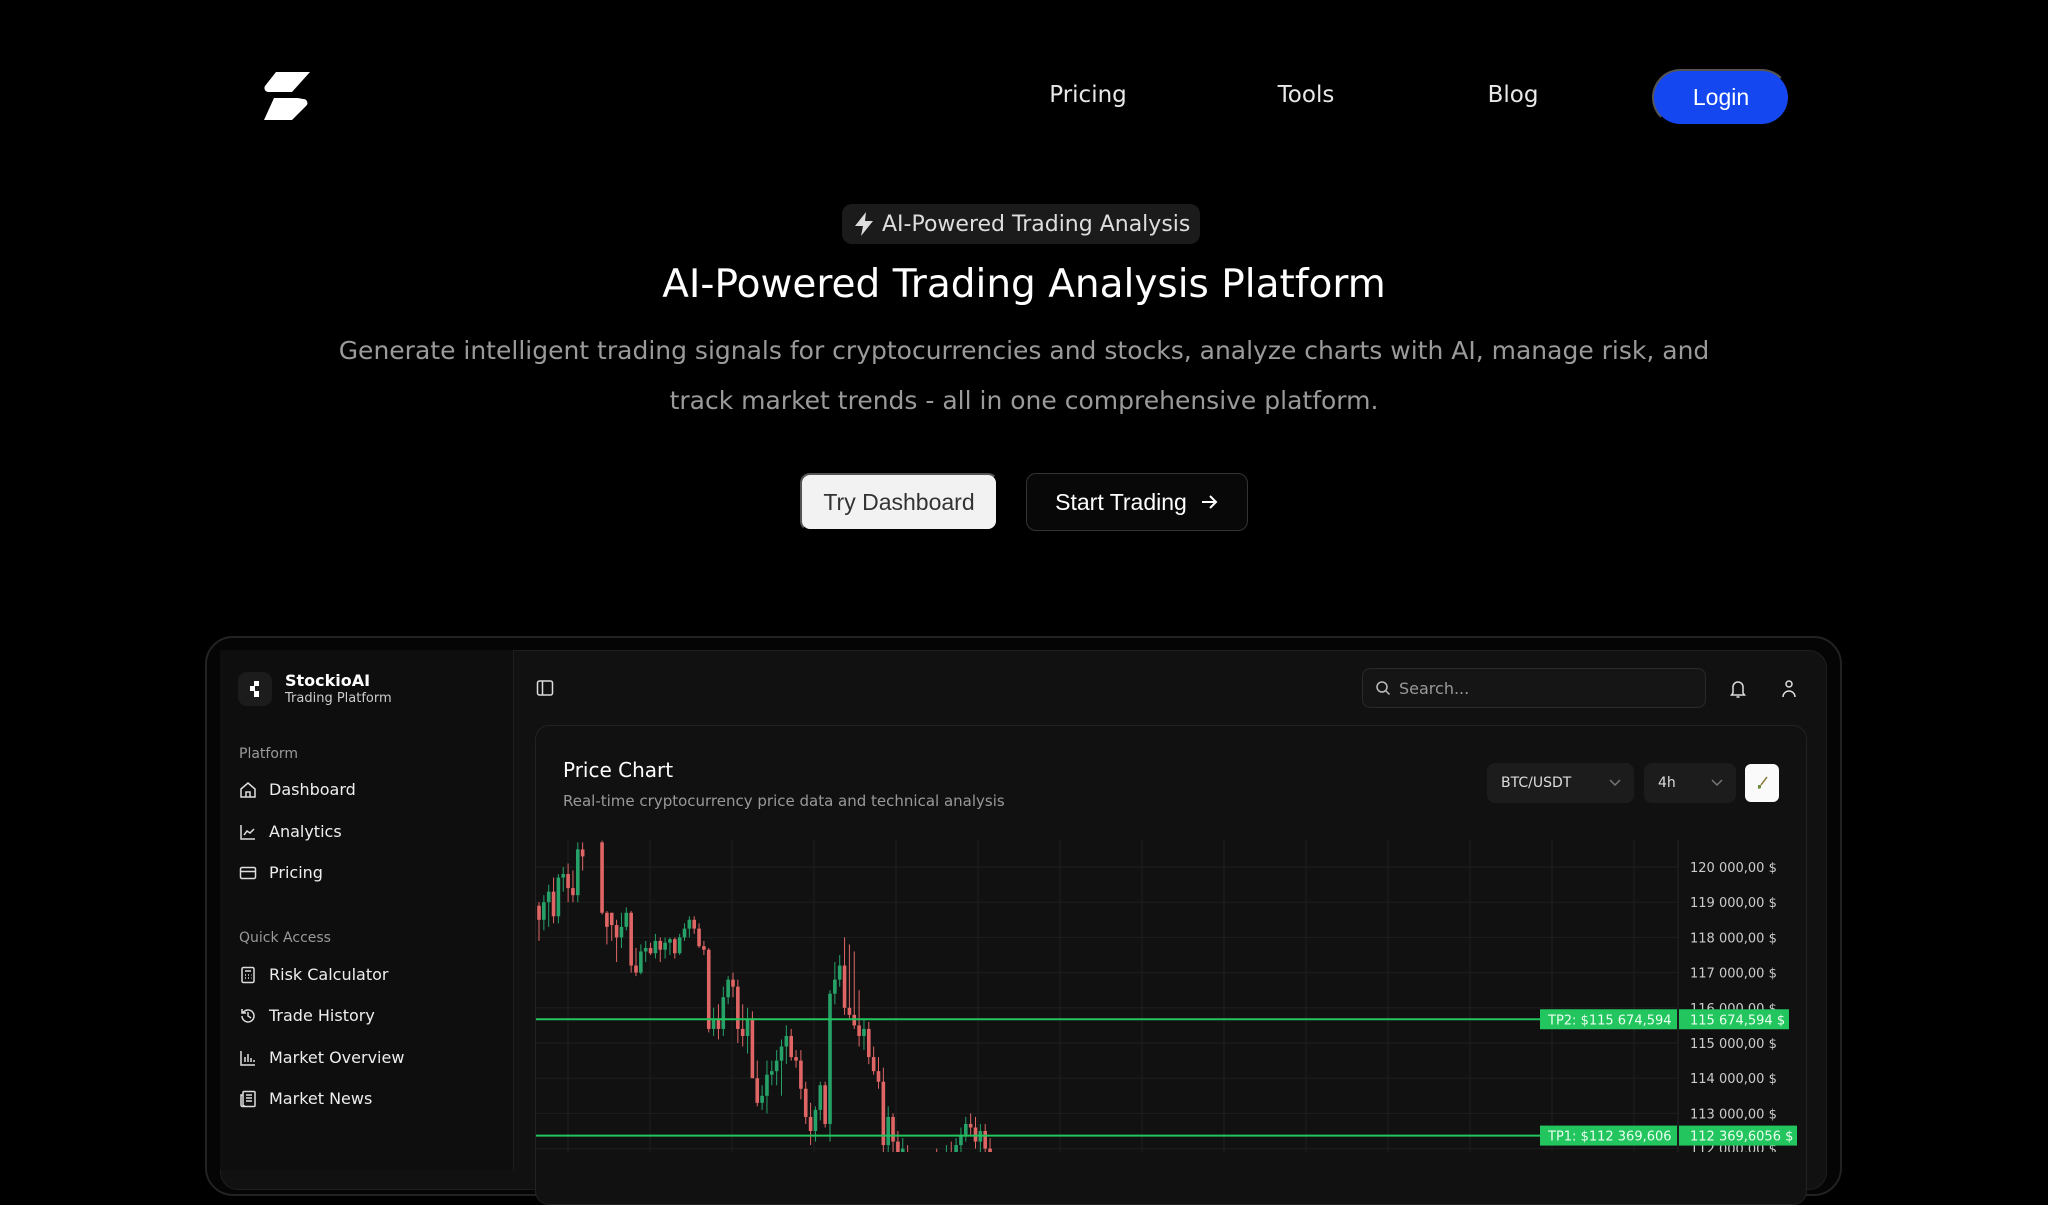 Image resolution: width=2048 pixels, height=1205 pixels. What do you see at coordinates (328, 680) in the screenshot?
I see `brand-name: StockioAI` at bounding box center [328, 680].